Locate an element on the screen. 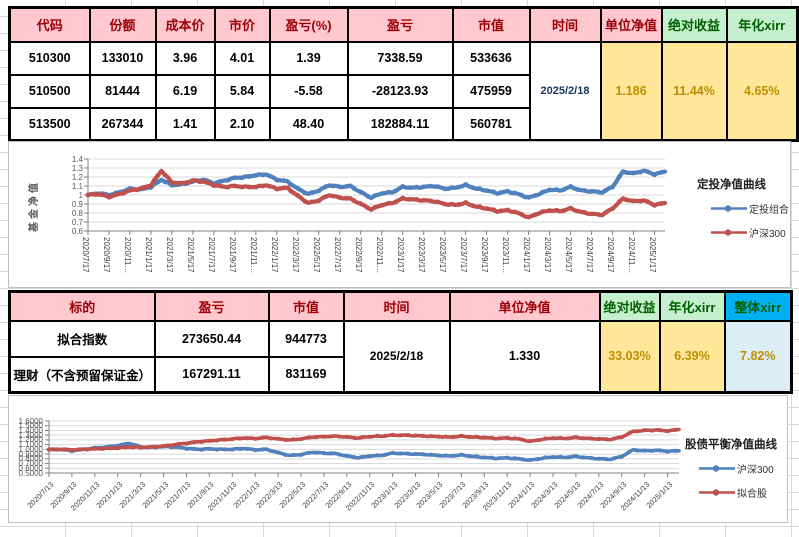  cell-market-price: 5.84 is located at coordinates (242, 91).